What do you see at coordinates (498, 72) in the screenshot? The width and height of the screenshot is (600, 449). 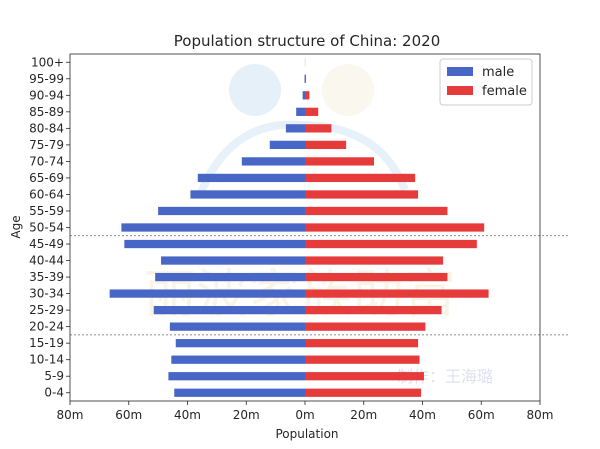 I see `legend-label-male: male` at bounding box center [498, 72].